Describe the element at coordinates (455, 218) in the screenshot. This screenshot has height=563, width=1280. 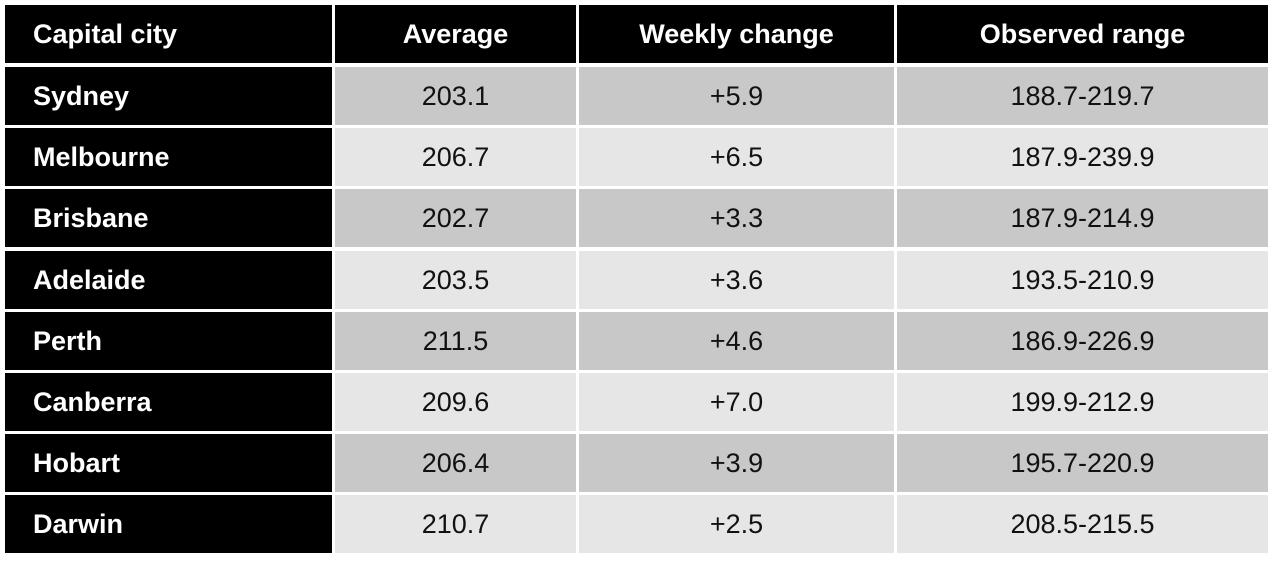
I see `table-cell-average: 202.7` at that location.